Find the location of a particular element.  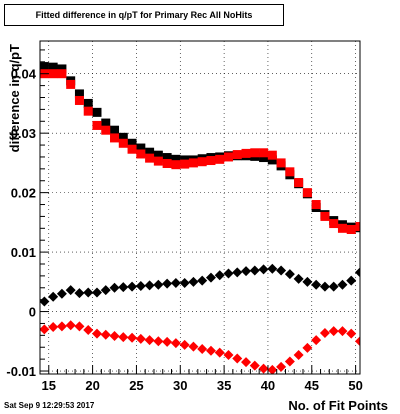

x-tick-label: 40 is located at coordinates (268, 385).